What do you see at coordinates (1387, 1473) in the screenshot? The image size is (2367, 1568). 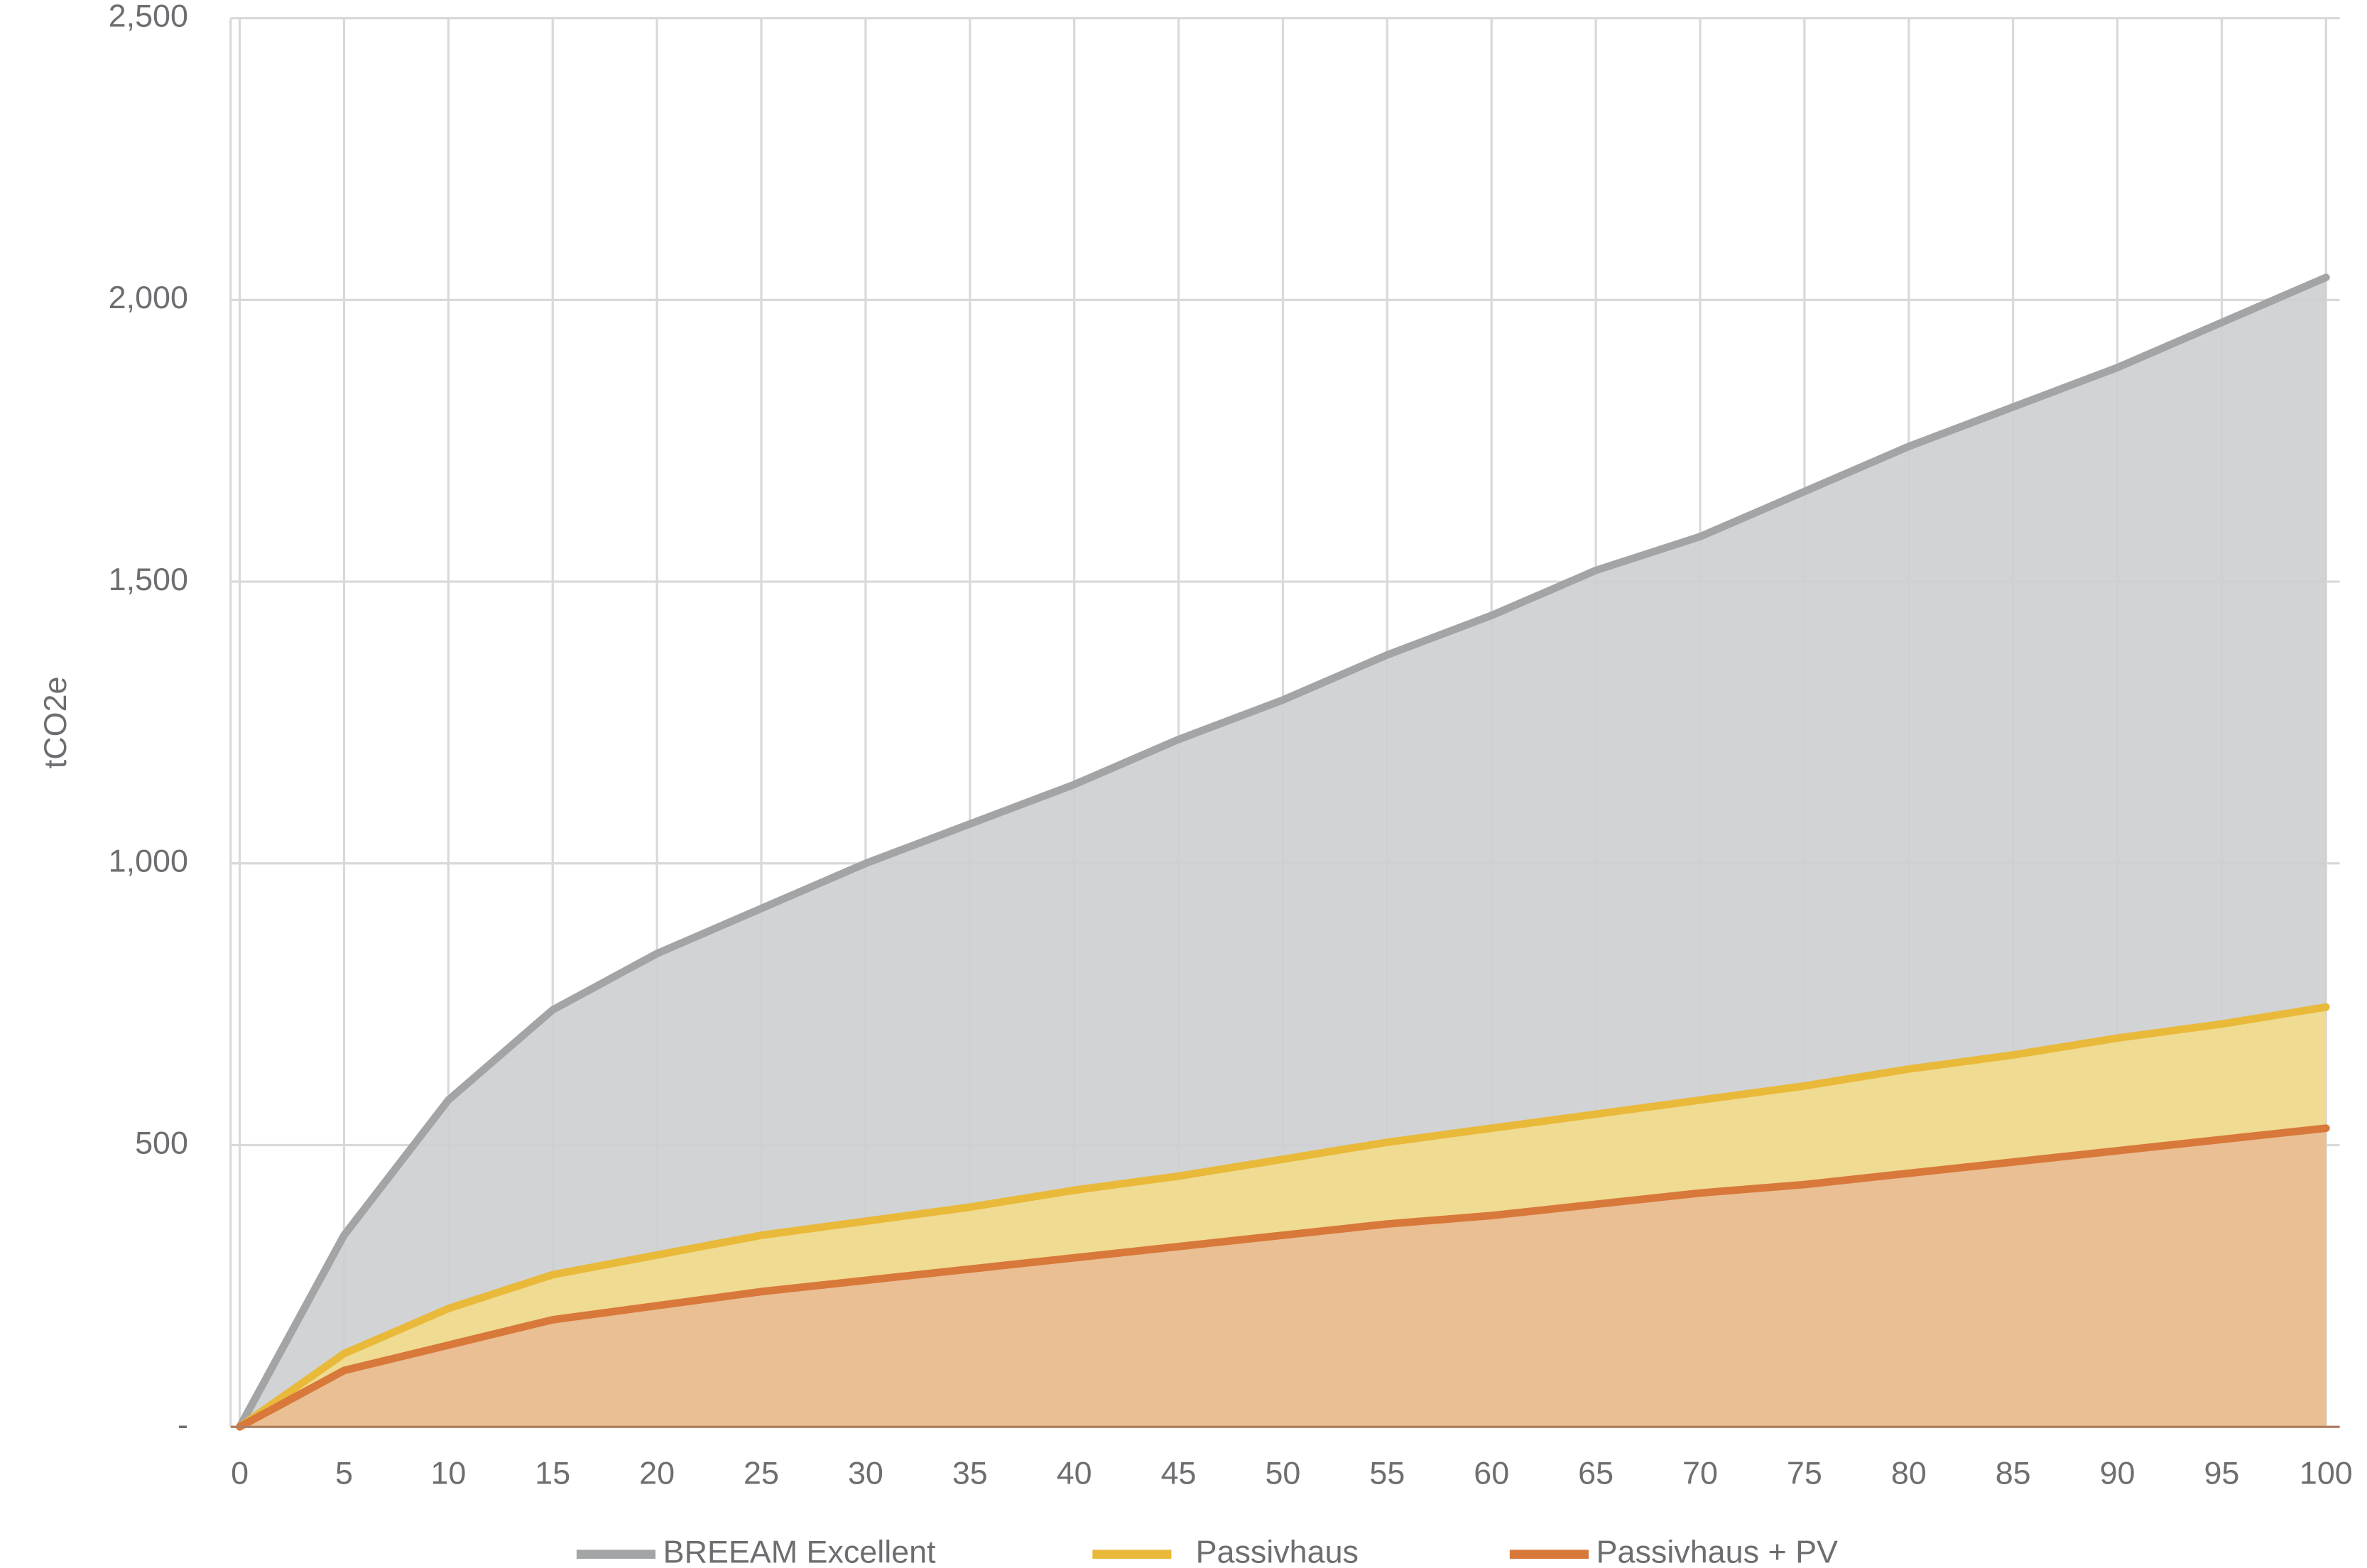 I see `x-tick-label: 55` at bounding box center [1387, 1473].